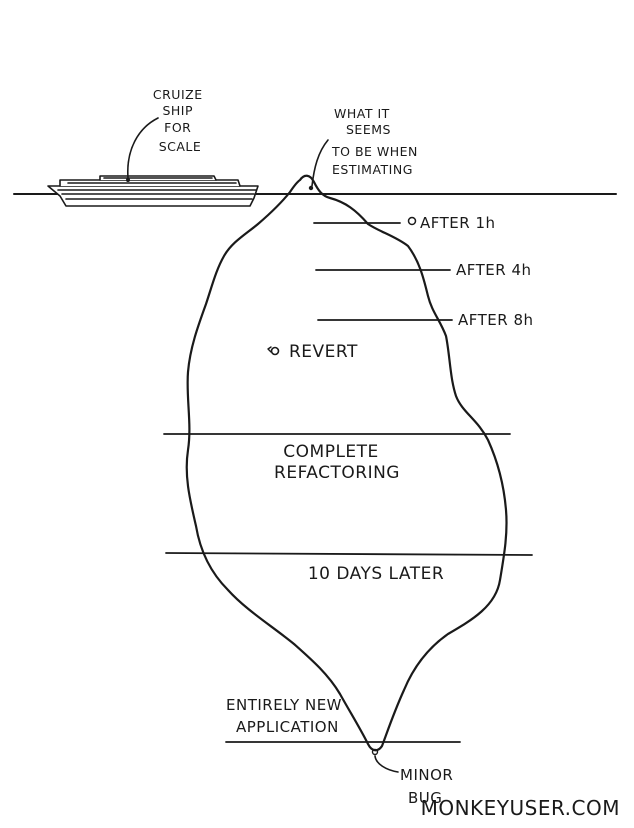  Describe the element at coordinates (375, 752) in the screenshot. I see `minor-bug-marker-icon` at that location.